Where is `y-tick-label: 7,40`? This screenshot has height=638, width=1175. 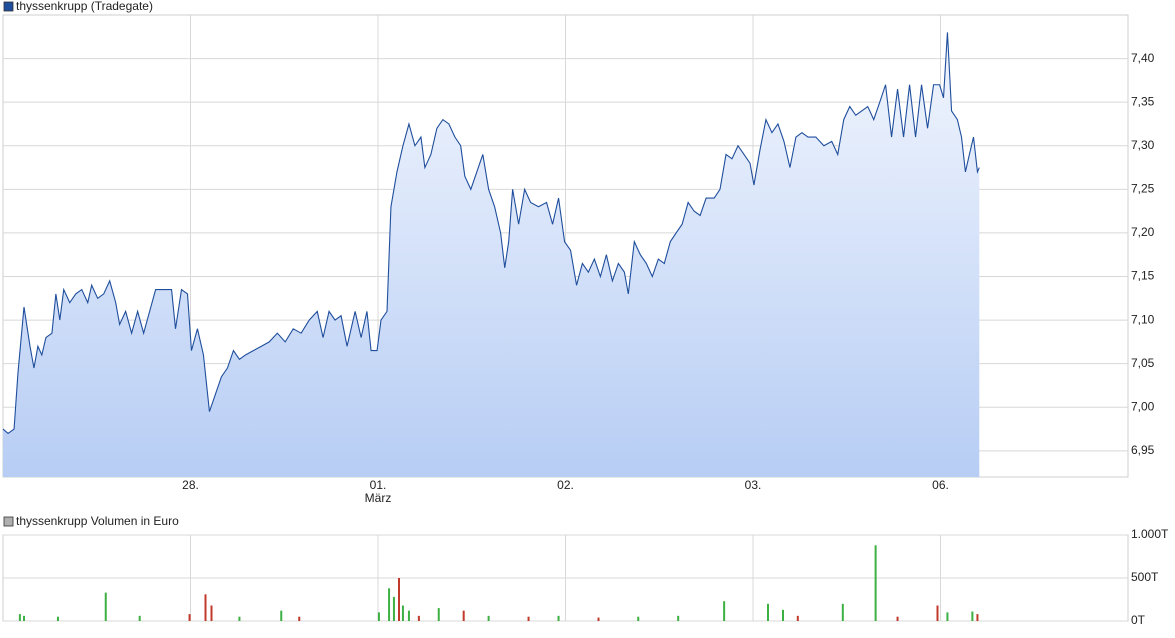 y-tick-label: 7,40 is located at coordinates (1143, 58).